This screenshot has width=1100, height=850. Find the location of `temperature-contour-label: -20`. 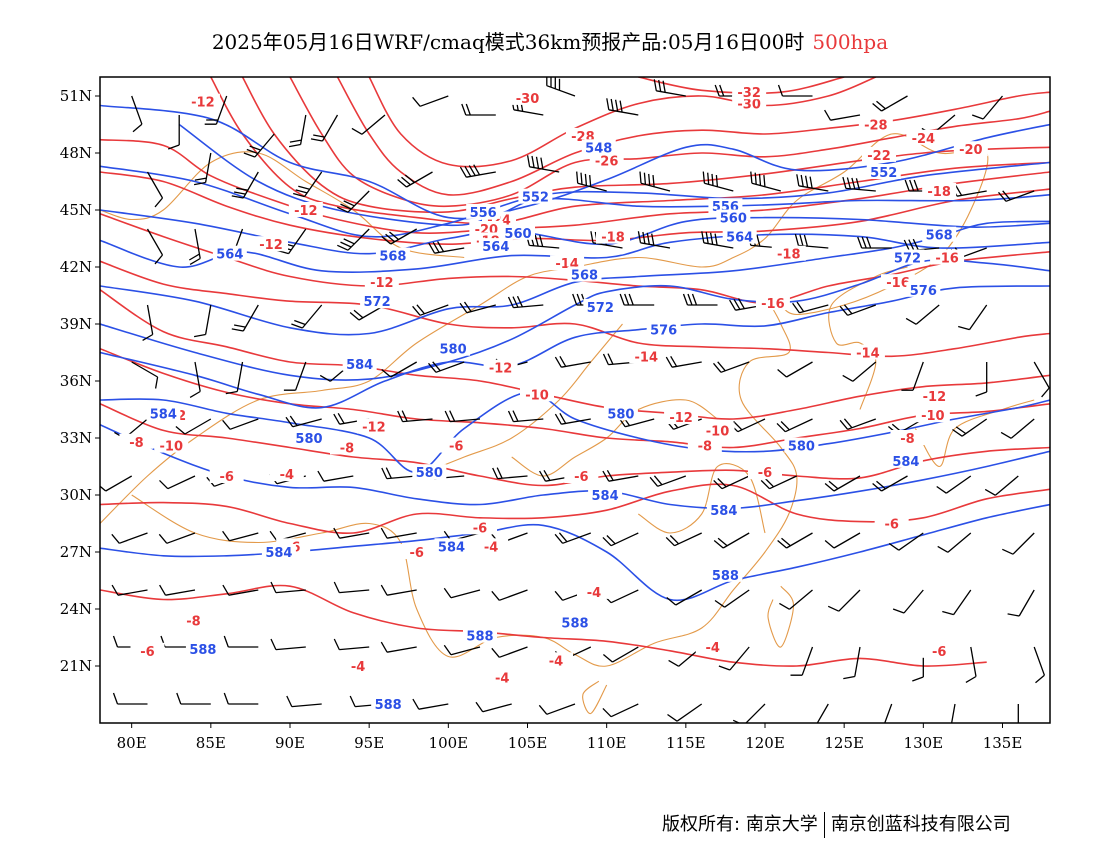

temperature-contour-label: -20 is located at coordinates (971, 150).